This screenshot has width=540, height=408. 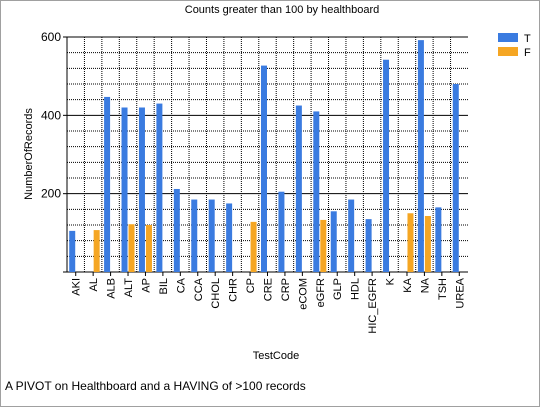 What do you see at coordinates (51, 194) in the screenshot?
I see `y-tick-label: 200` at bounding box center [51, 194].